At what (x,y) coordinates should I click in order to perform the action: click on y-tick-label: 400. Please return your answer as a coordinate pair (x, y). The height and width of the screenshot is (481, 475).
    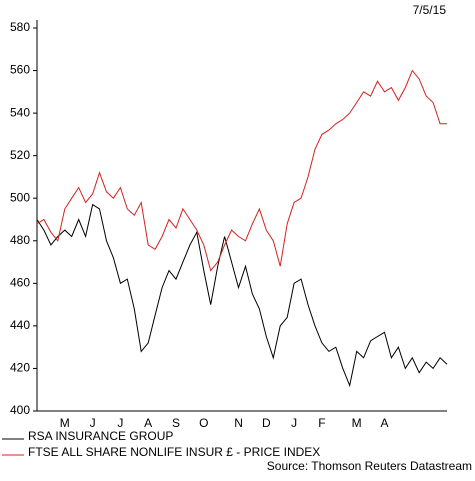
    Looking at the image, I should click on (20, 410).